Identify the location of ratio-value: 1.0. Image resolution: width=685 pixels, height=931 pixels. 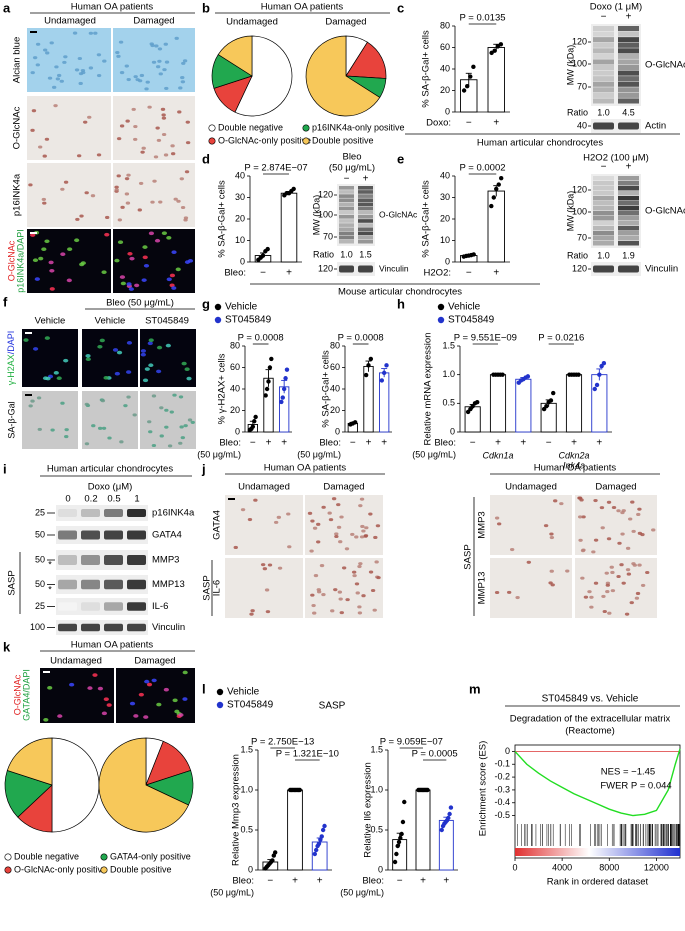
(346, 254).